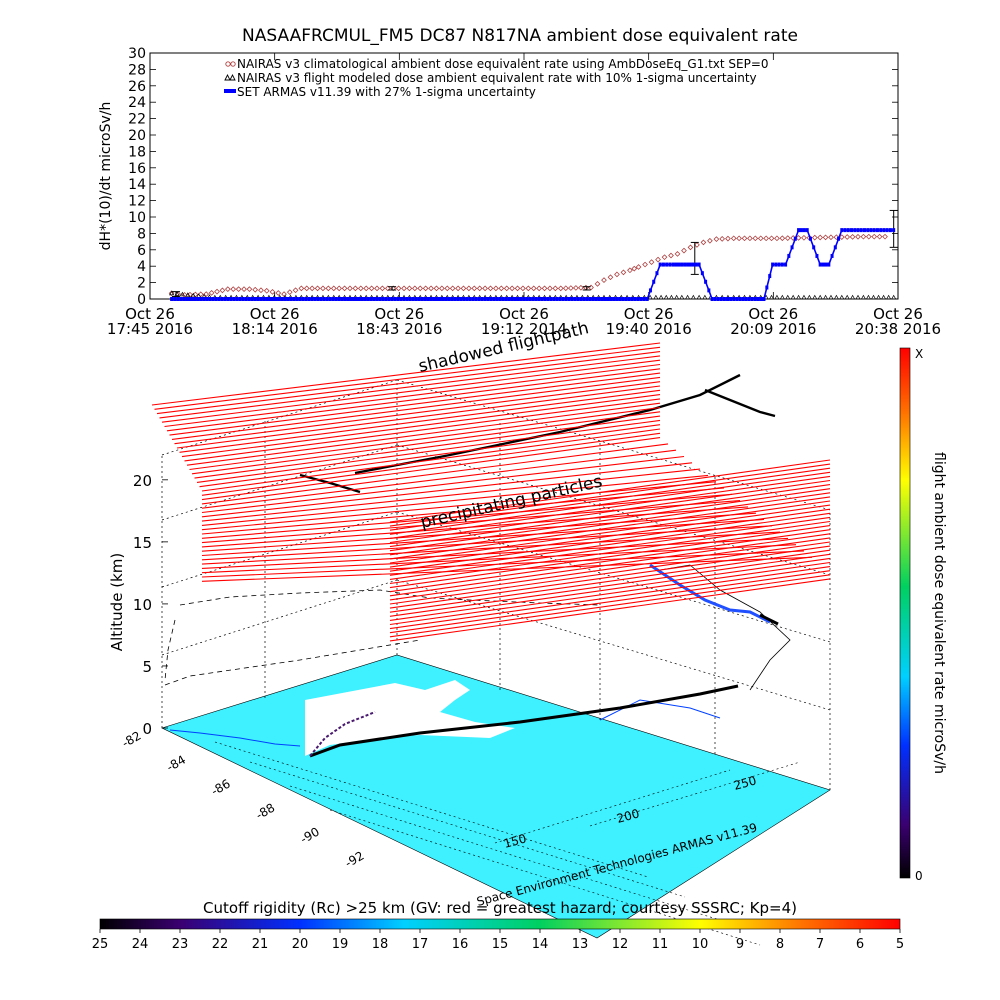 The image size is (1000, 1000). I want to click on y-tick-label: 22, so click(137, 120).